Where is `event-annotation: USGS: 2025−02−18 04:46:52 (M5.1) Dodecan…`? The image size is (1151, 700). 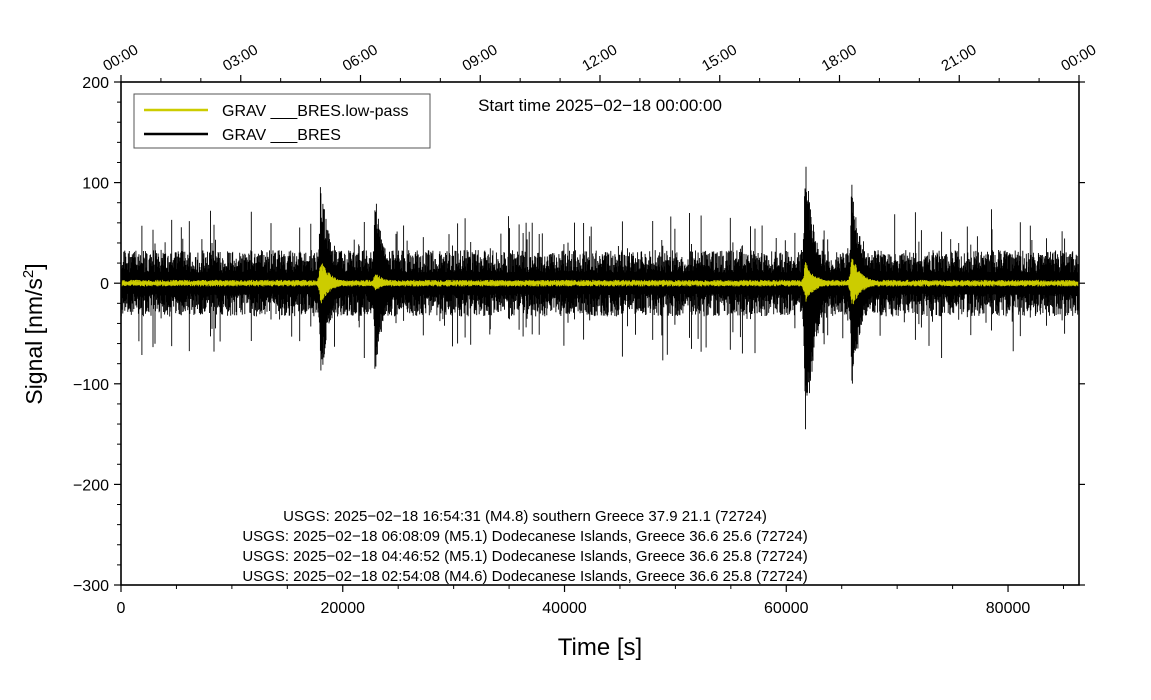
event-annotation: USGS: 2025−02−18 04:46:52 (M5.1) Dodecan… is located at coordinates (524, 556).